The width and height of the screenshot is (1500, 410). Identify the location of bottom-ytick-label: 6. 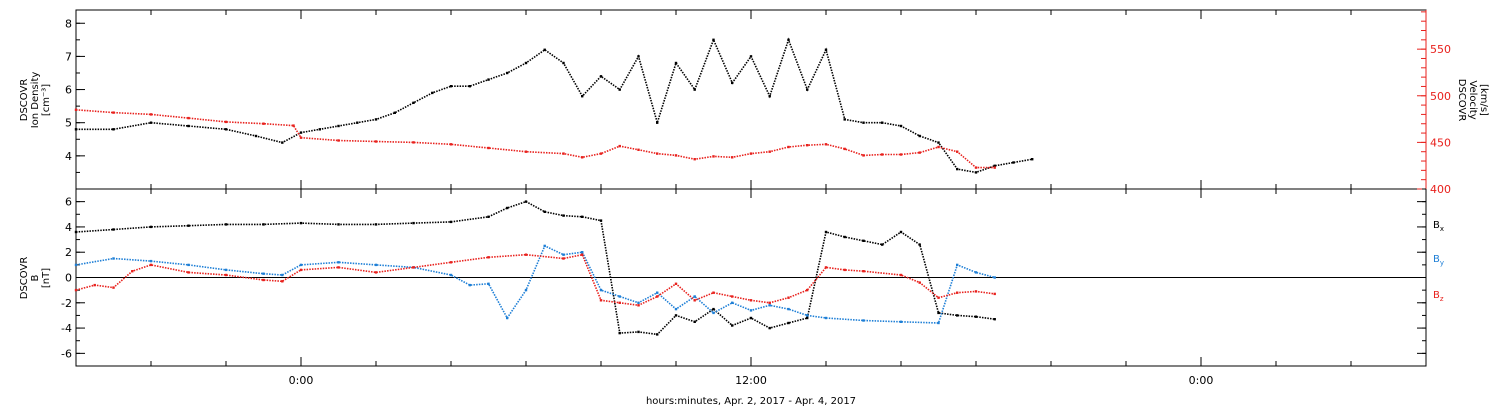
(68, 202).